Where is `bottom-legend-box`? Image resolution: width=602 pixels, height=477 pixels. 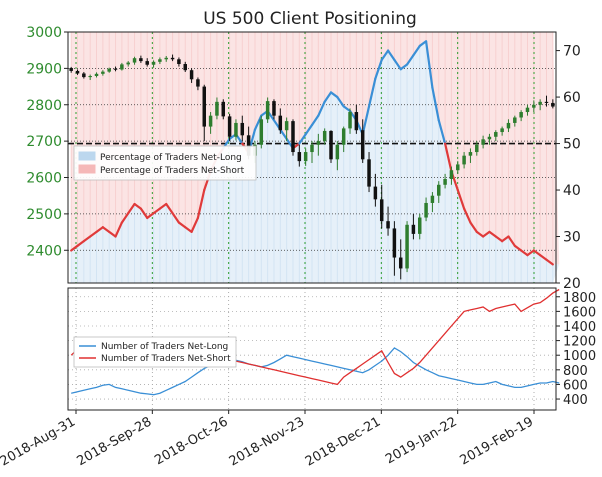
bottom-legend-box is located at coordinates (155, 352).